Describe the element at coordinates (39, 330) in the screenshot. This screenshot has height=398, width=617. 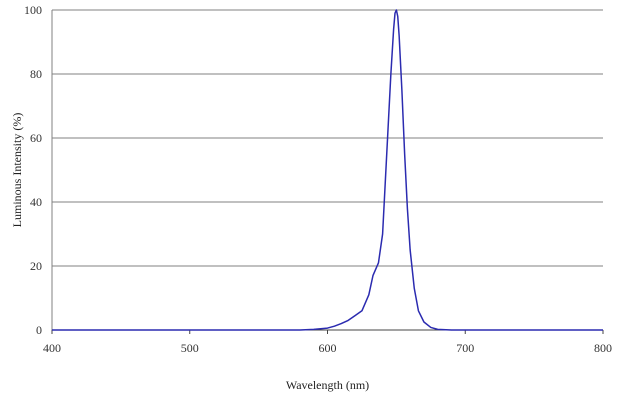
I see `y-tick-label: 0` at that location.